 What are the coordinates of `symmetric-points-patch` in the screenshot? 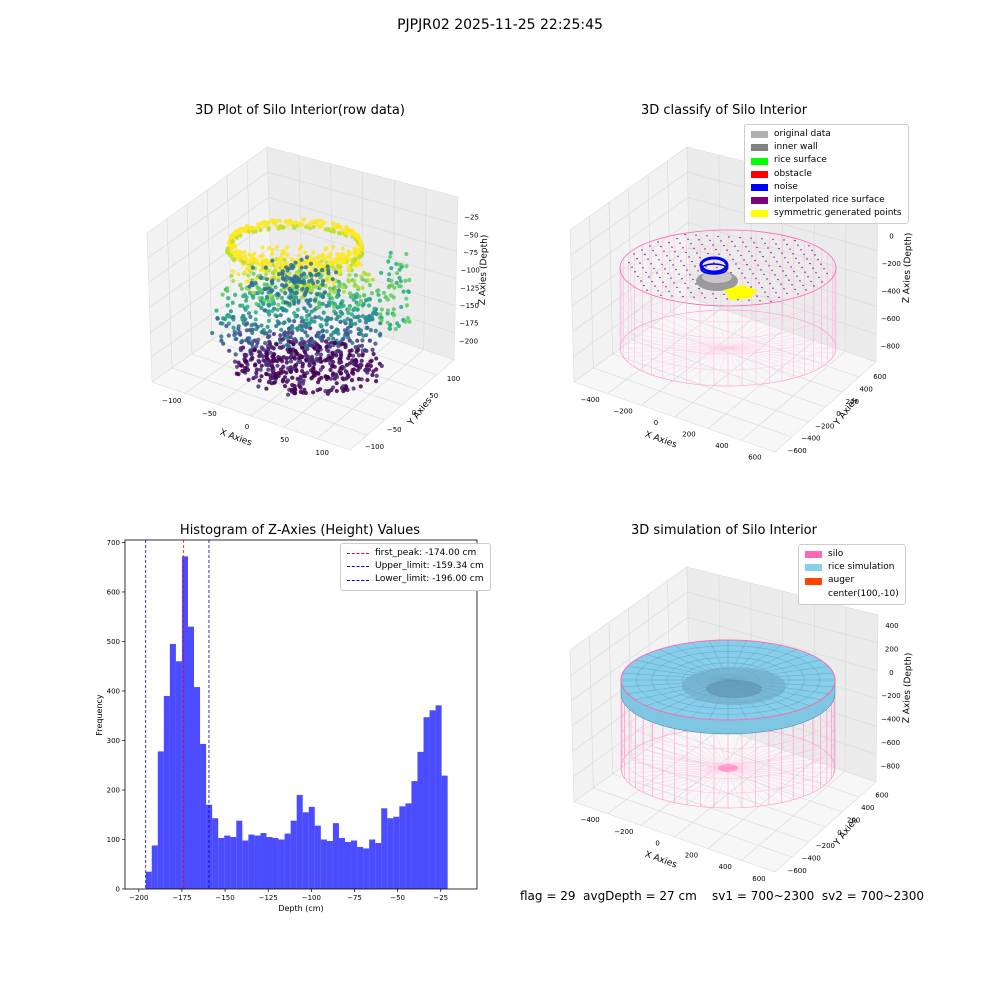 It's located at (740, 292).